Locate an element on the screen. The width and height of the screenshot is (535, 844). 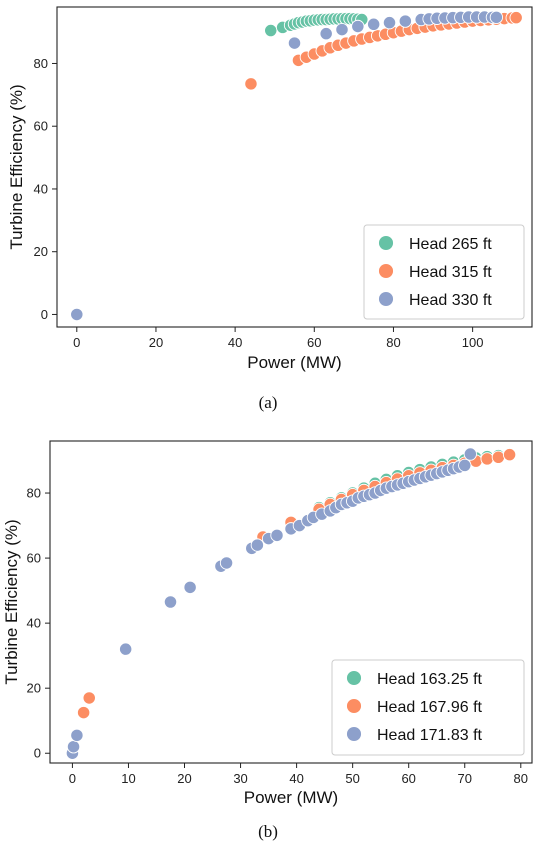
x-tick-label: 50 is located at coordinates (352, 778).